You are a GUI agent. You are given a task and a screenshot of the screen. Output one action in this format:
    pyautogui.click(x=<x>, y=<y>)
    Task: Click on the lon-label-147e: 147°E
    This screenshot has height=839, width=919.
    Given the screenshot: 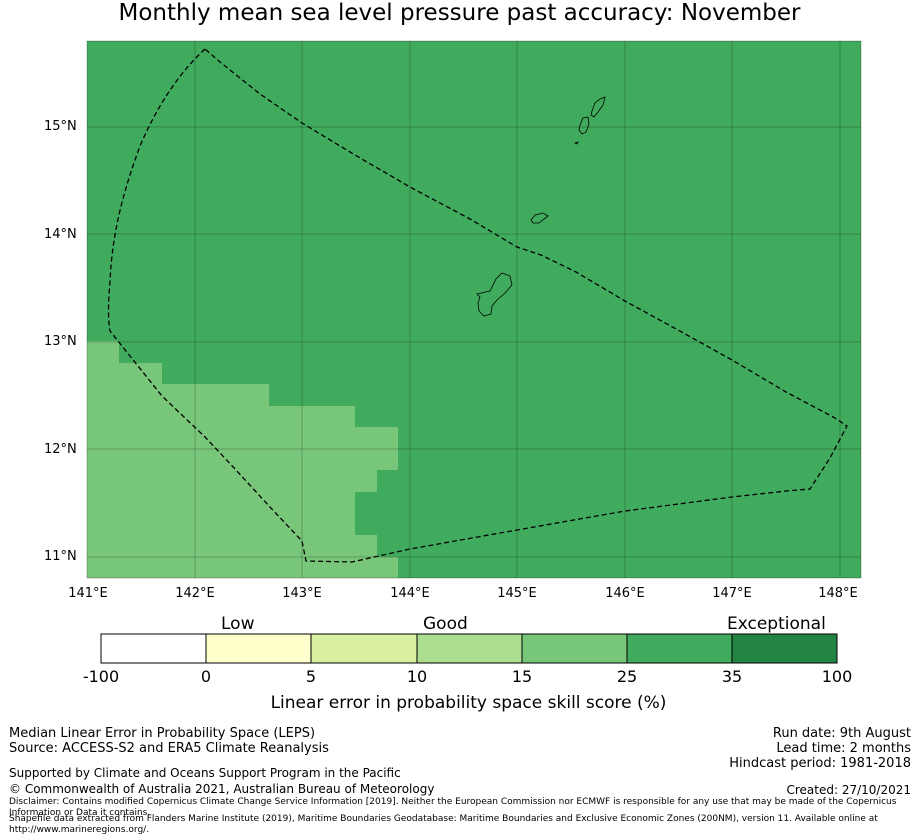 What is the action you would take?
    pyautogui.click(x=732, y=593)
    